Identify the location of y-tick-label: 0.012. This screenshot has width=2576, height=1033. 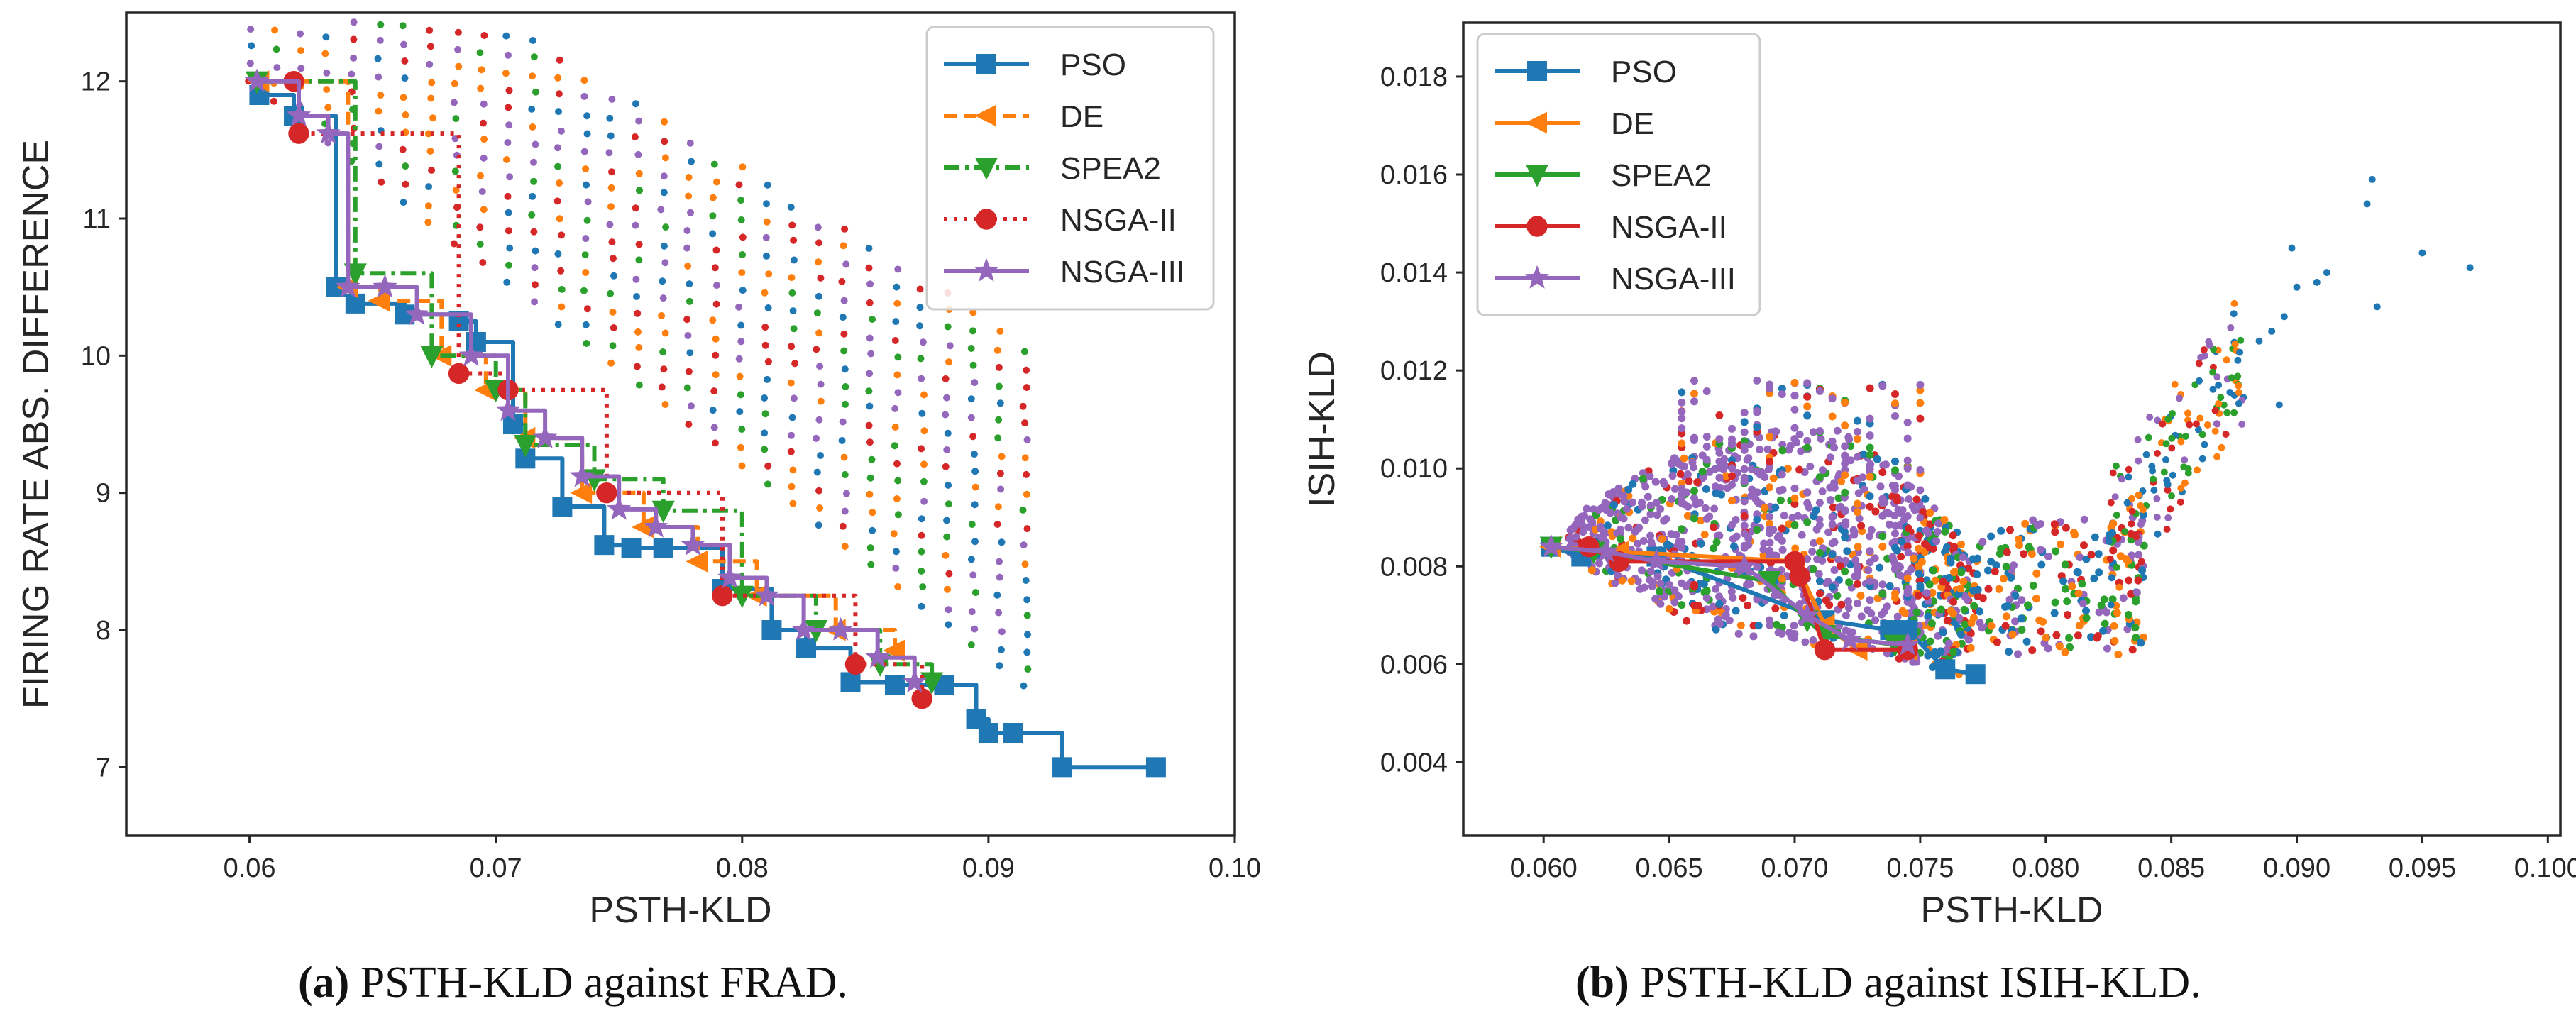
(1414, 371).